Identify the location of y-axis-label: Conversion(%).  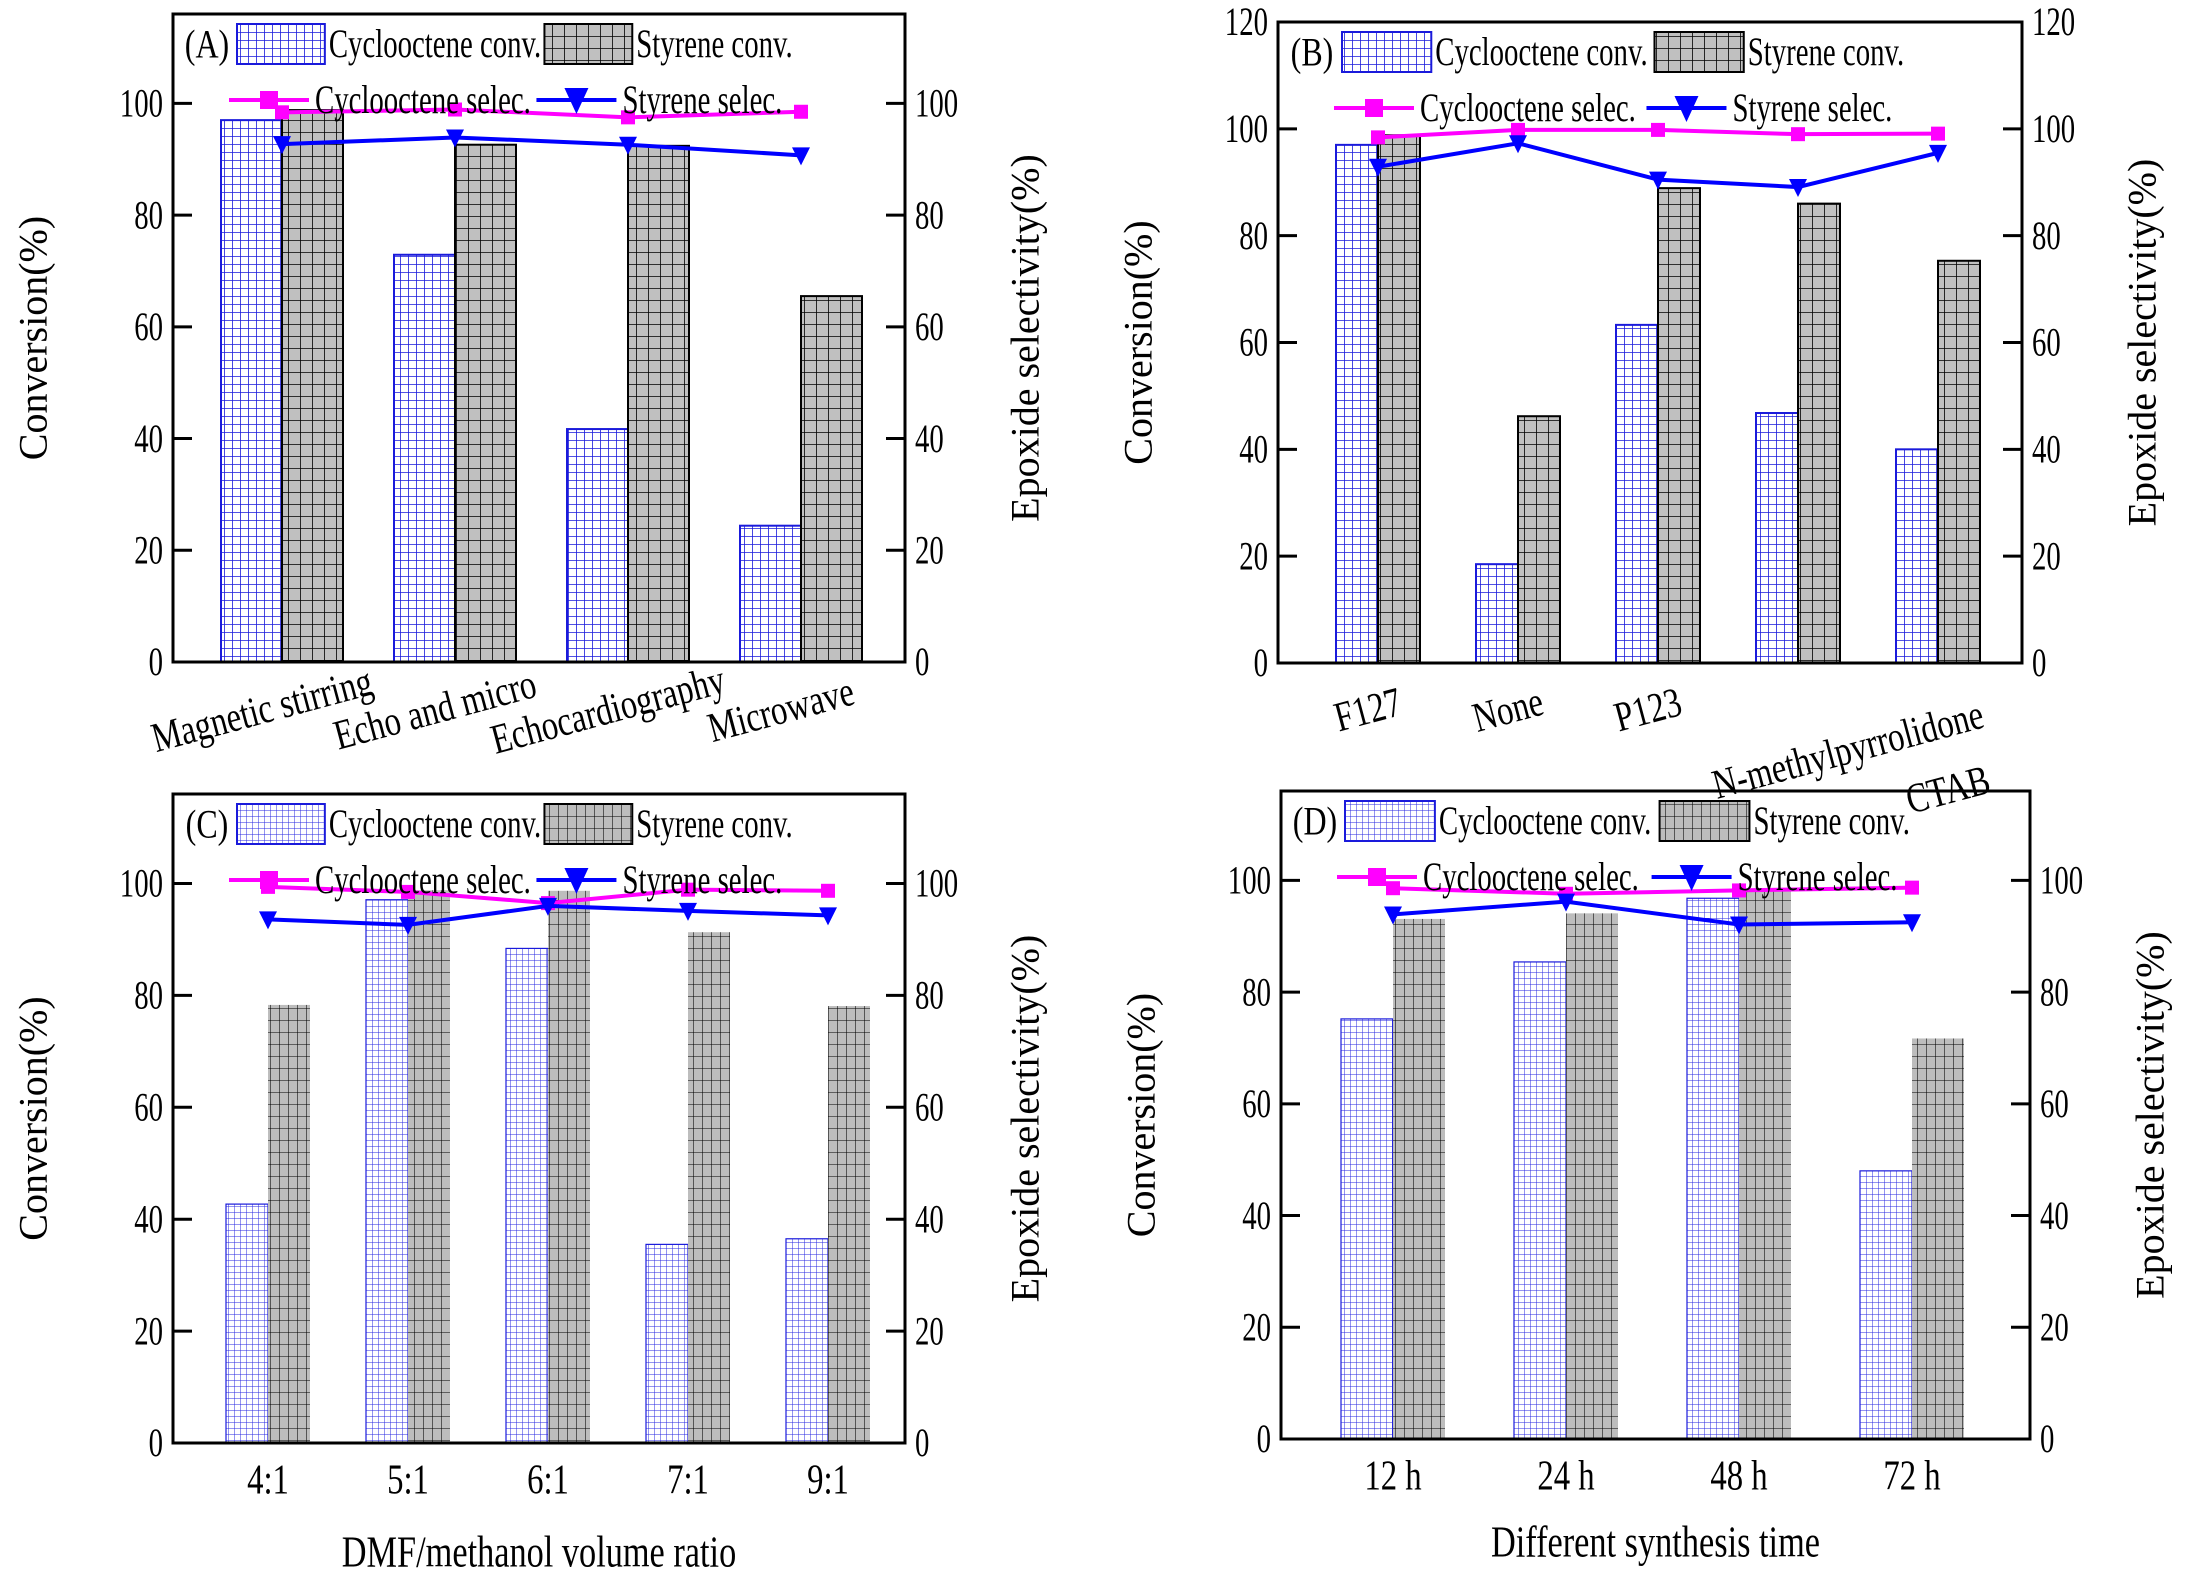
(33, 338).